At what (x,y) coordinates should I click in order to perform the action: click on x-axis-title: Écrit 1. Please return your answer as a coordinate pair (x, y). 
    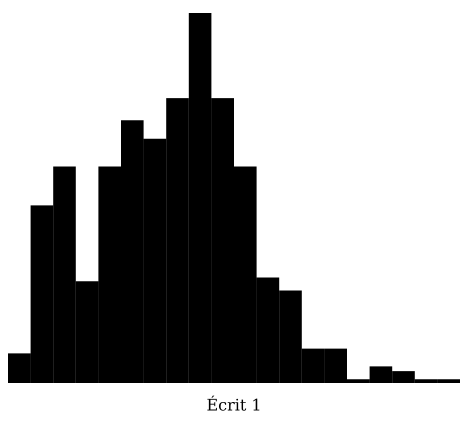
    Looking at the image, I should click on (234, 405).